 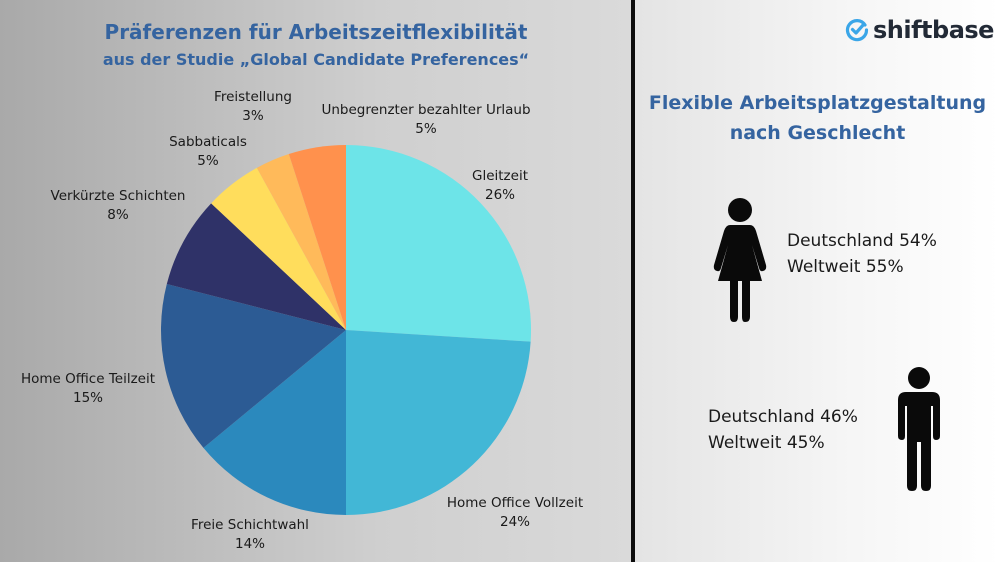 I want to click on slice-label-name: Freistellung, so click(x=253, y=97).